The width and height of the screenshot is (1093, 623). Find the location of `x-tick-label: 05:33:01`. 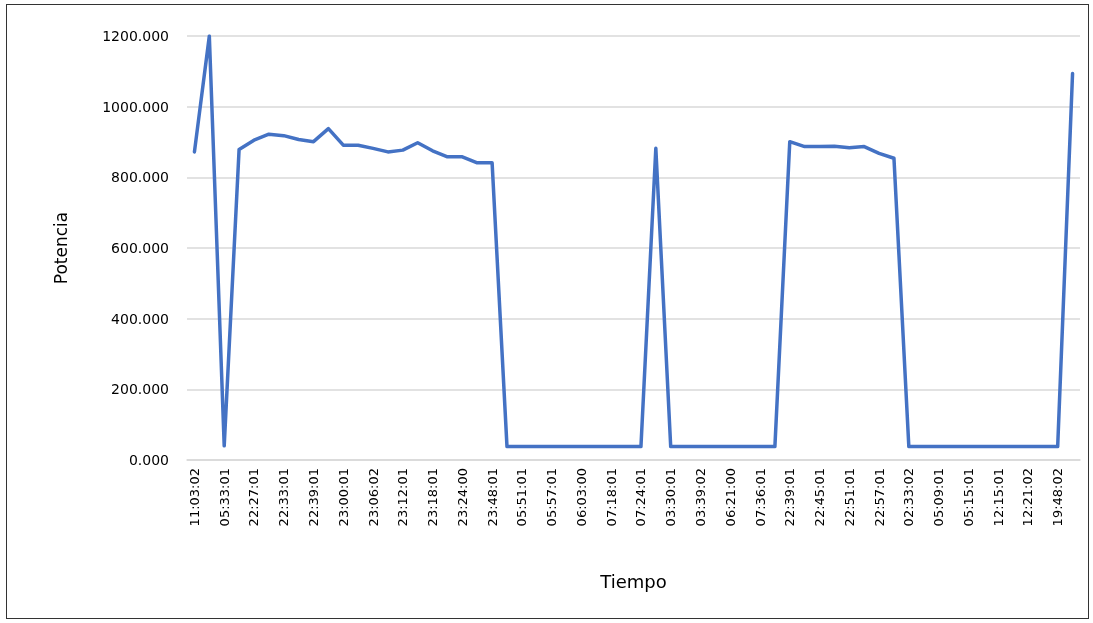

x-tick-label: 05:33:01 is located at coordinates (224, 497).